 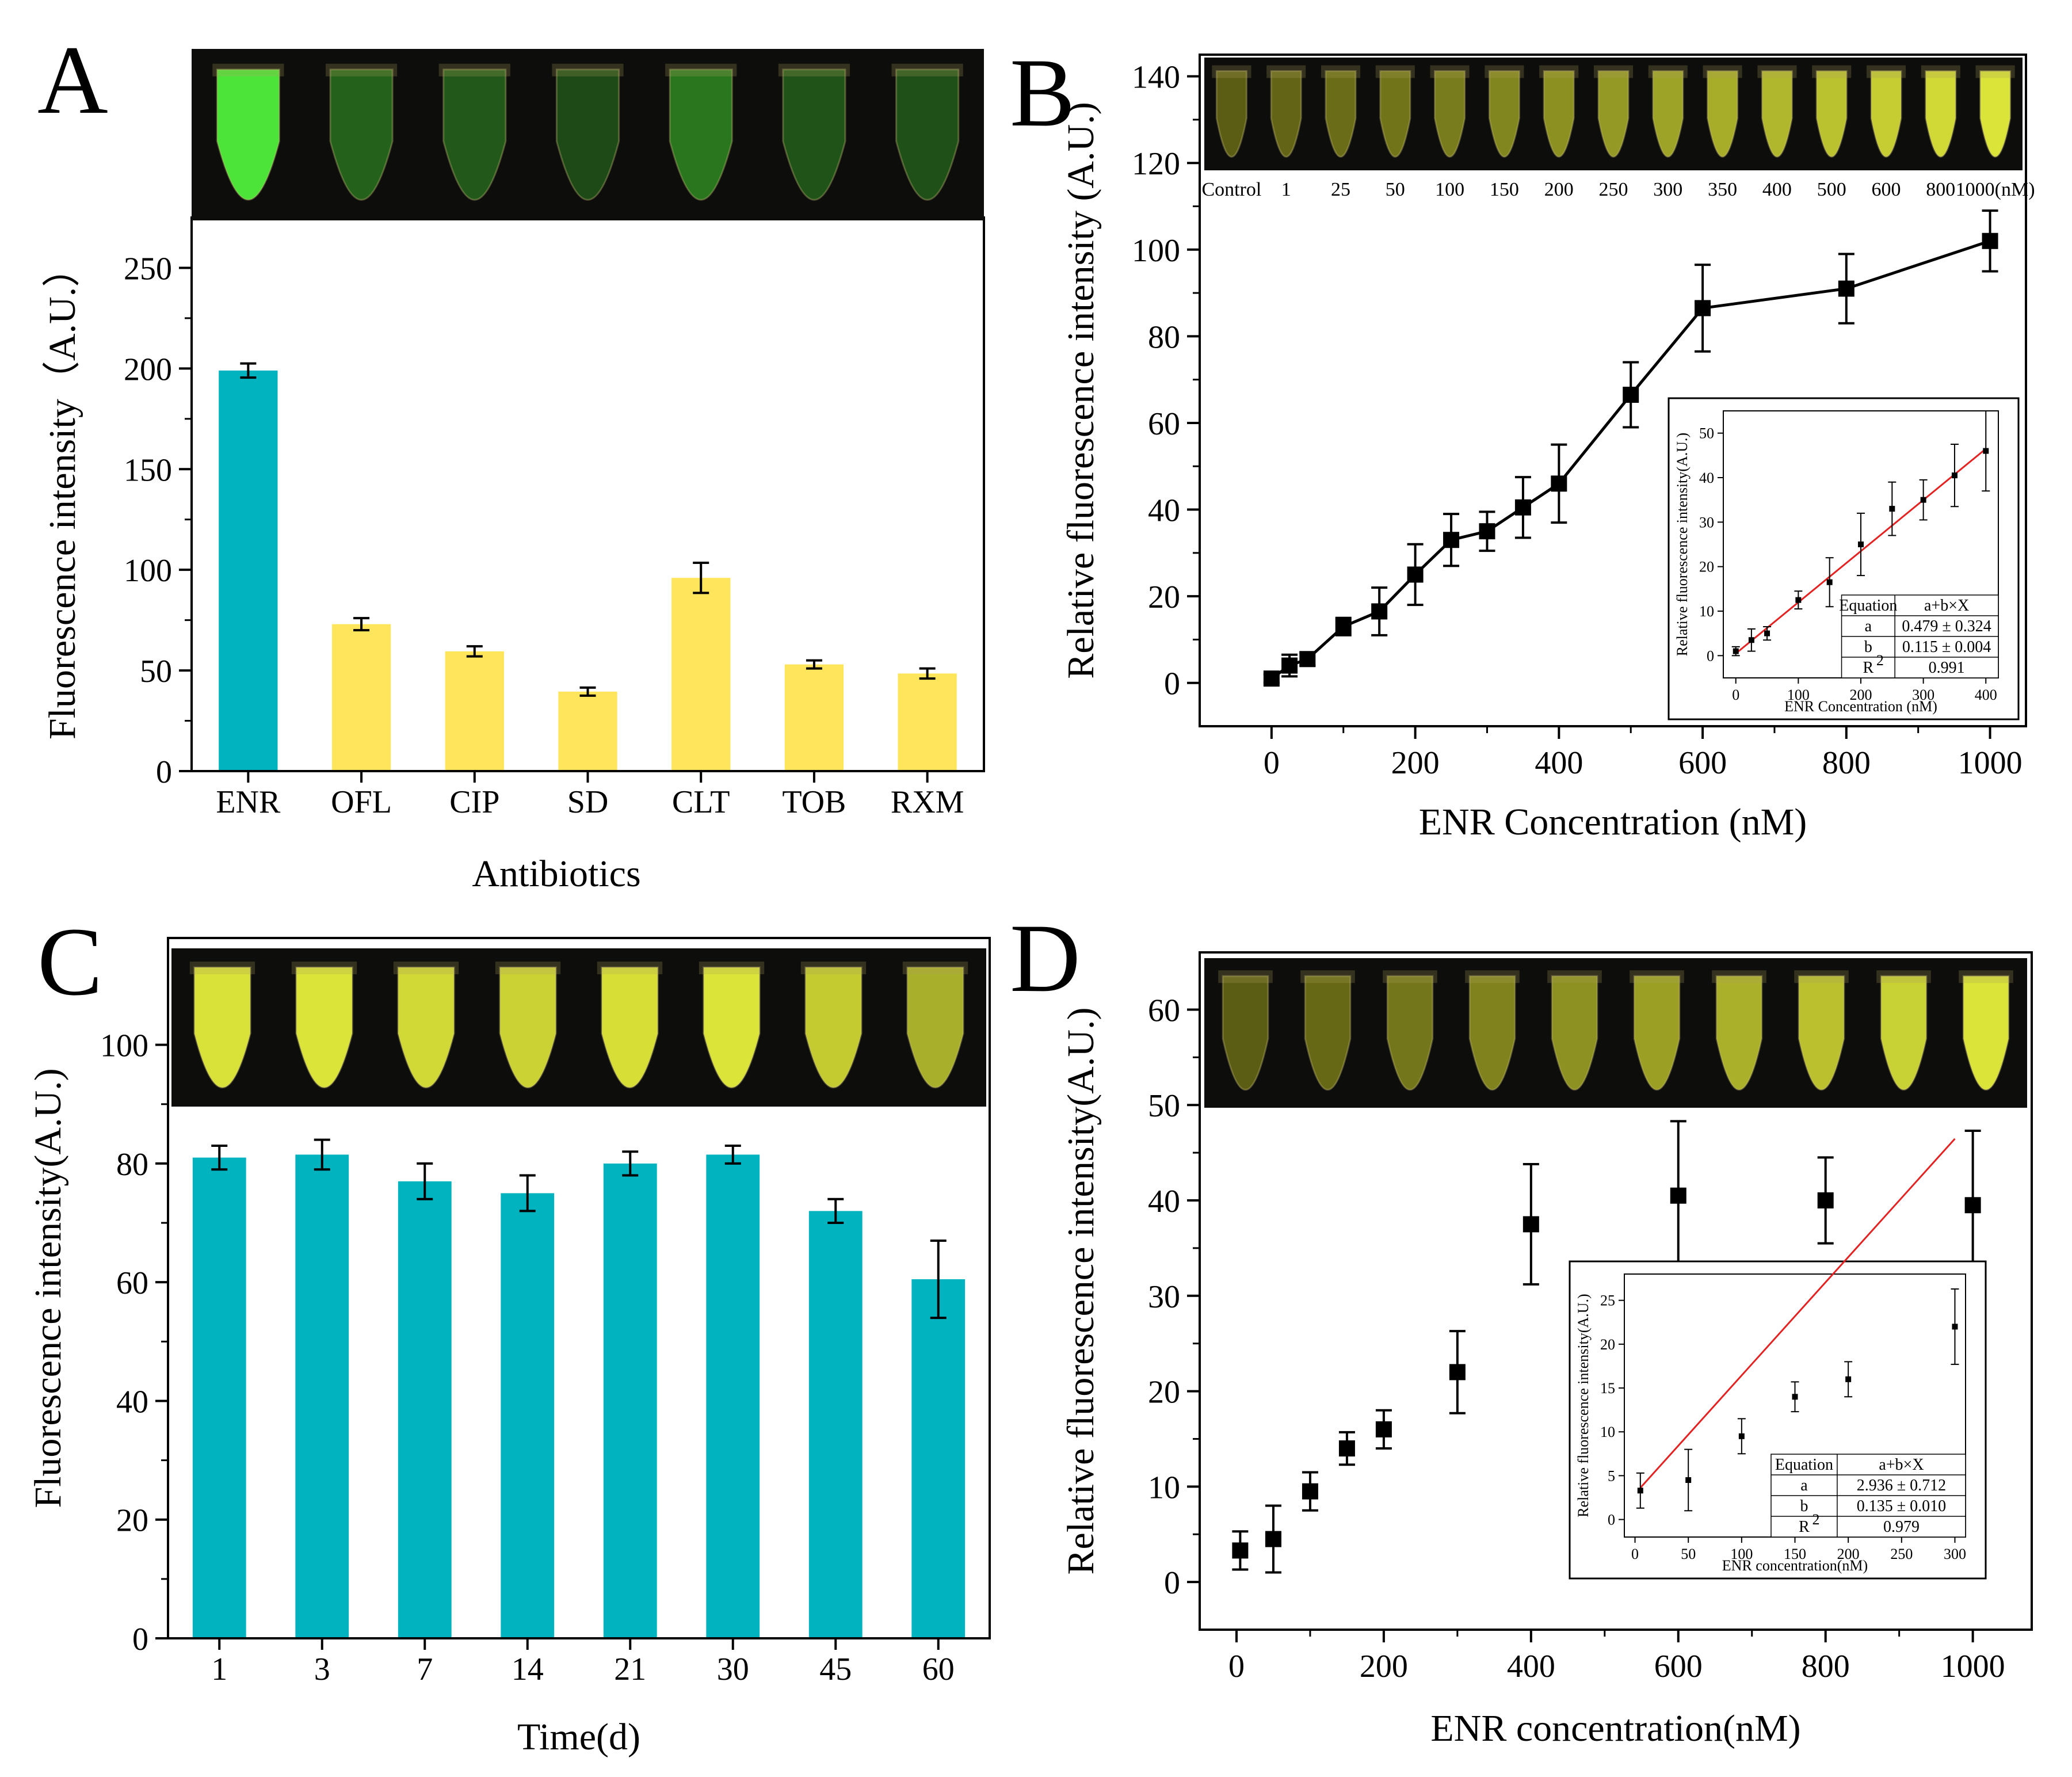 I want to click on y-tick-label: 150, so click(x=148, y=470).